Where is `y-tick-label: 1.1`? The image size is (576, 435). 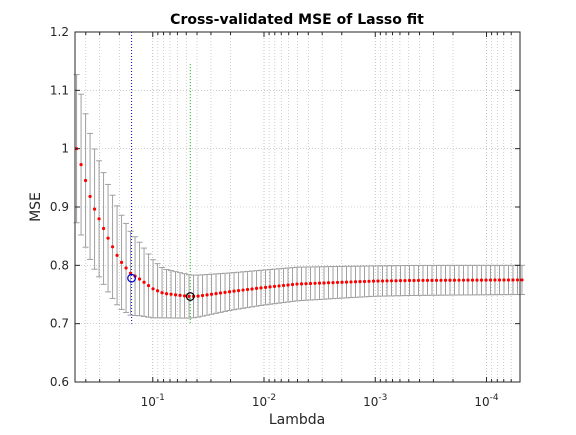
y-tick-label: 1.1 is located at coordinates (59, 90).